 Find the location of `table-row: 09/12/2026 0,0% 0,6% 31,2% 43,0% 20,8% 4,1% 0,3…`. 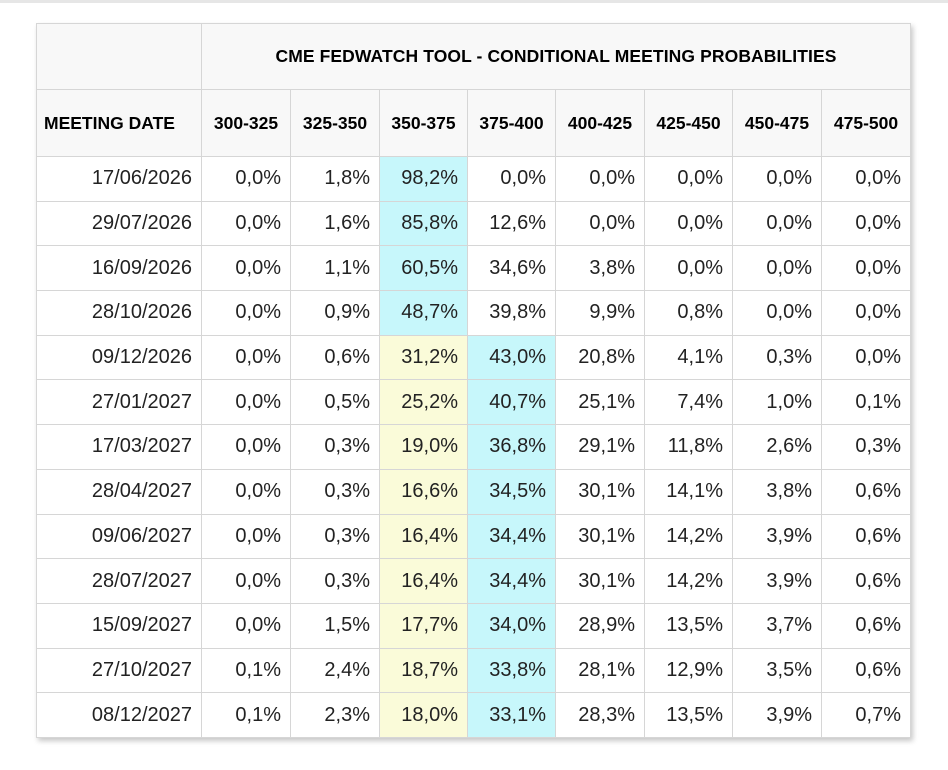

table-row: 09/12/2026 0,0% 0,6% 31,2% 43,0% 20,8% 4,1% 0,3… is located at coordinates (473, 357).